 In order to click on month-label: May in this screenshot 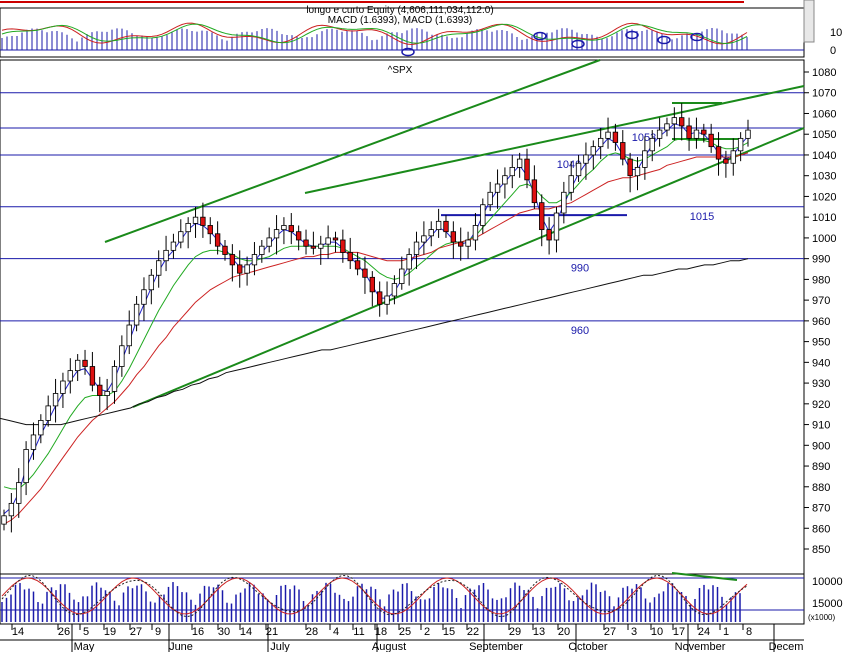, I will do `click(84, 646)`.